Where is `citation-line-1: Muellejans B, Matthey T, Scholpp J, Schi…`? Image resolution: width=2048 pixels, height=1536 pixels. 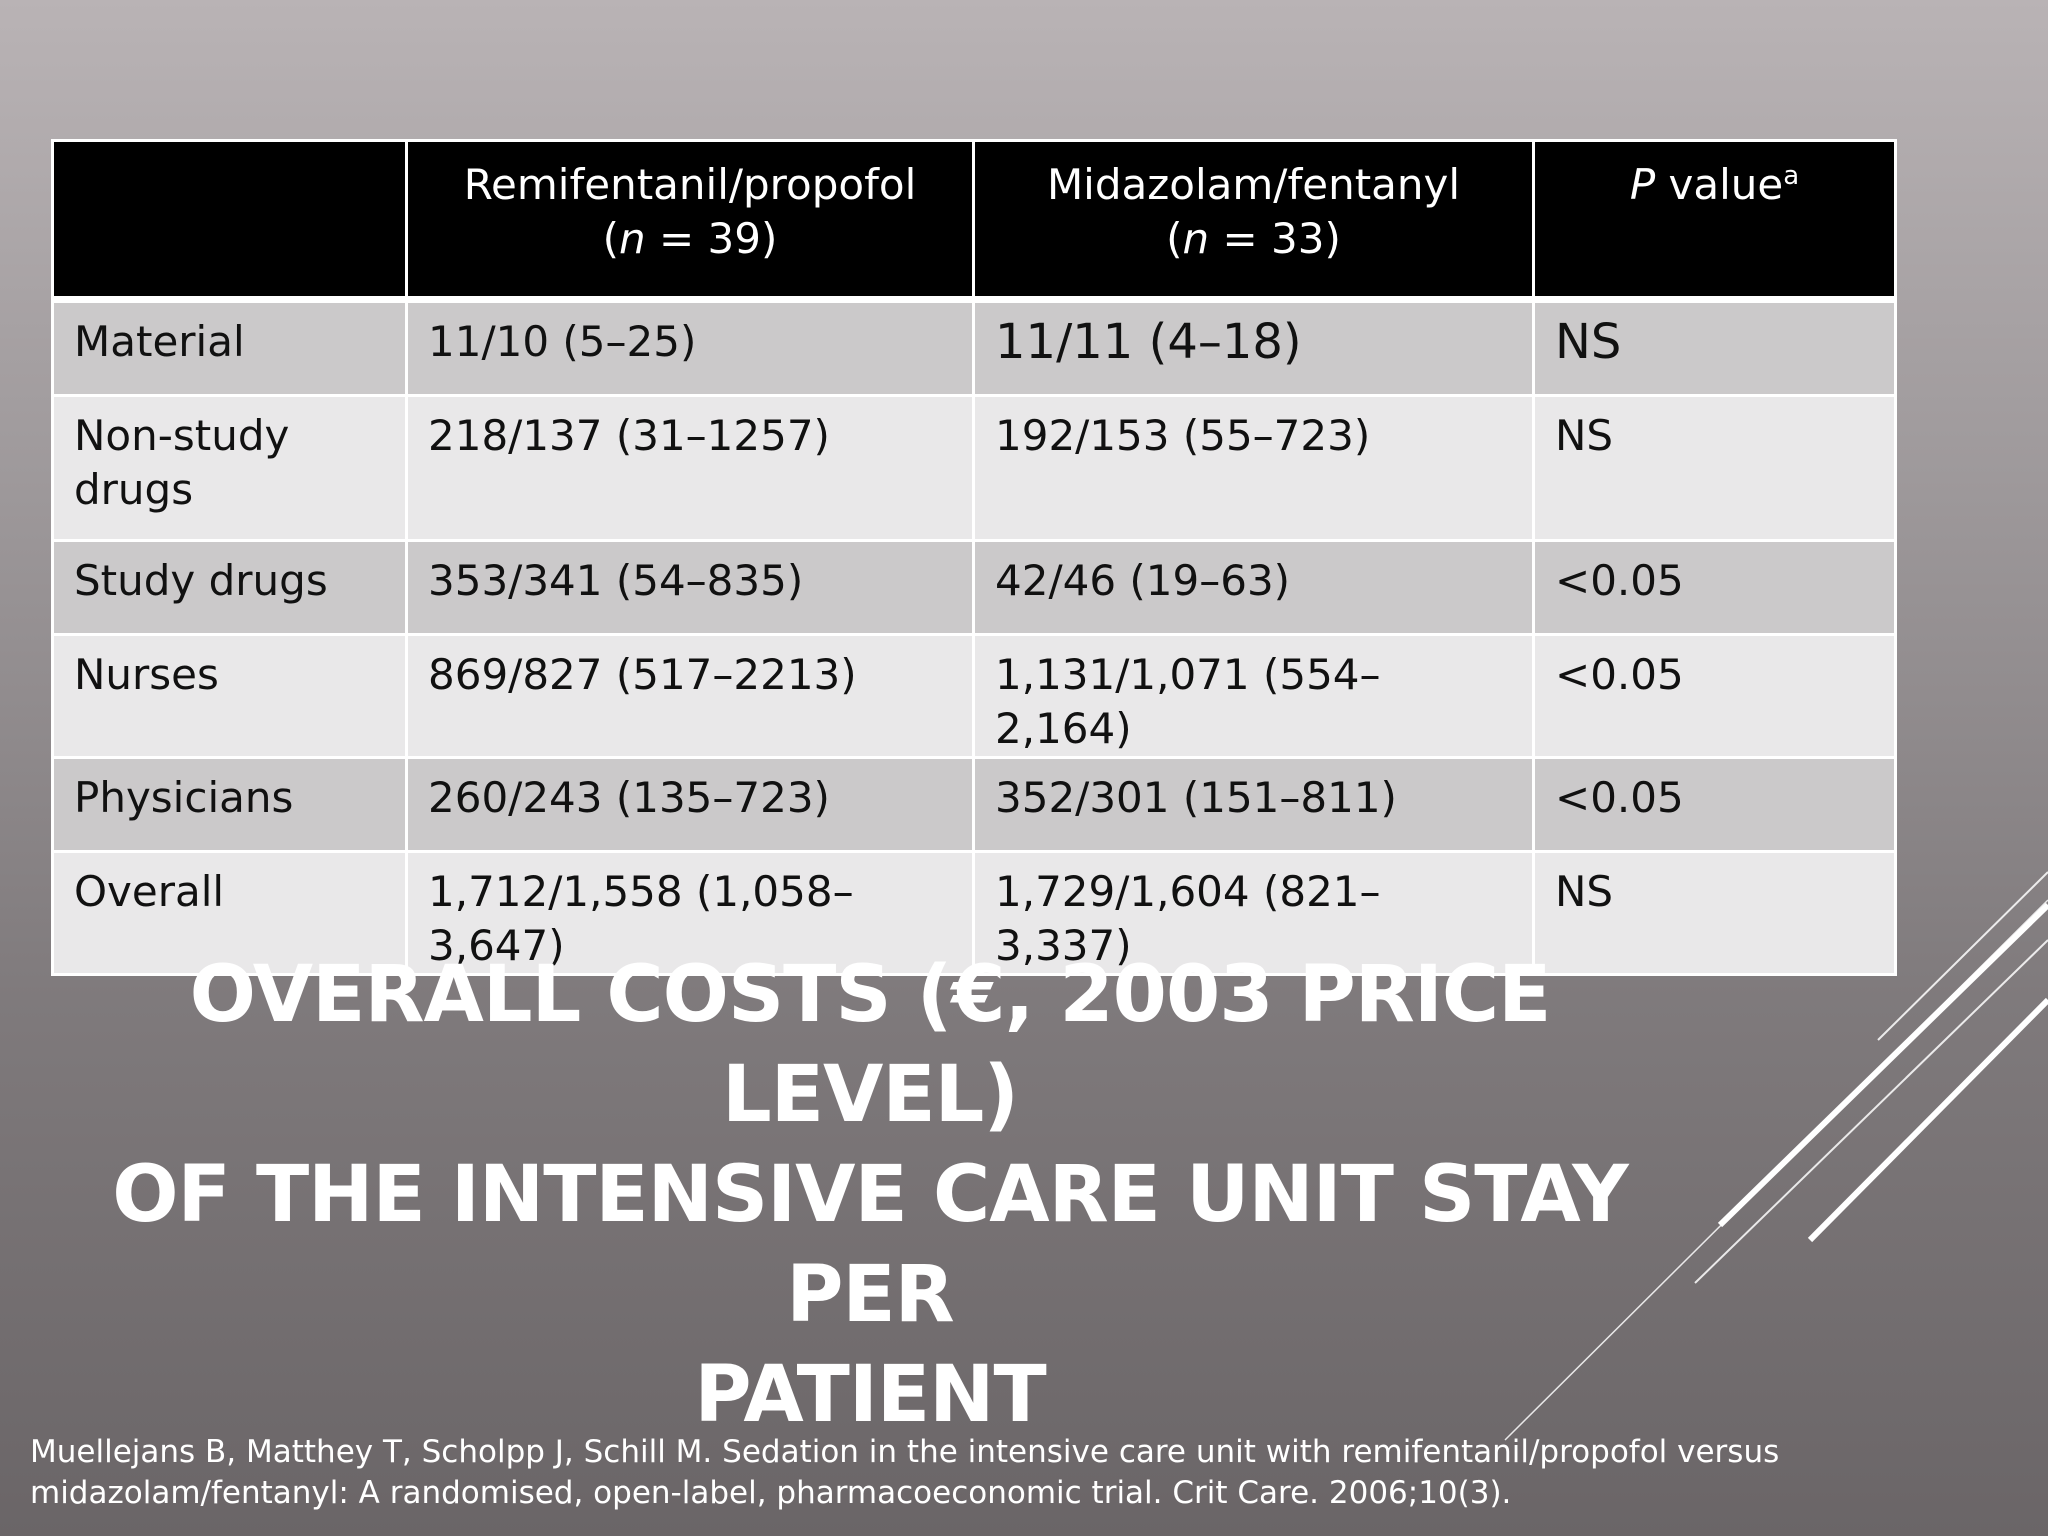
citation-line-1: Muellejans B, Matthey T, Scholpp J, Schi… is located at coordinates (905, 1452).